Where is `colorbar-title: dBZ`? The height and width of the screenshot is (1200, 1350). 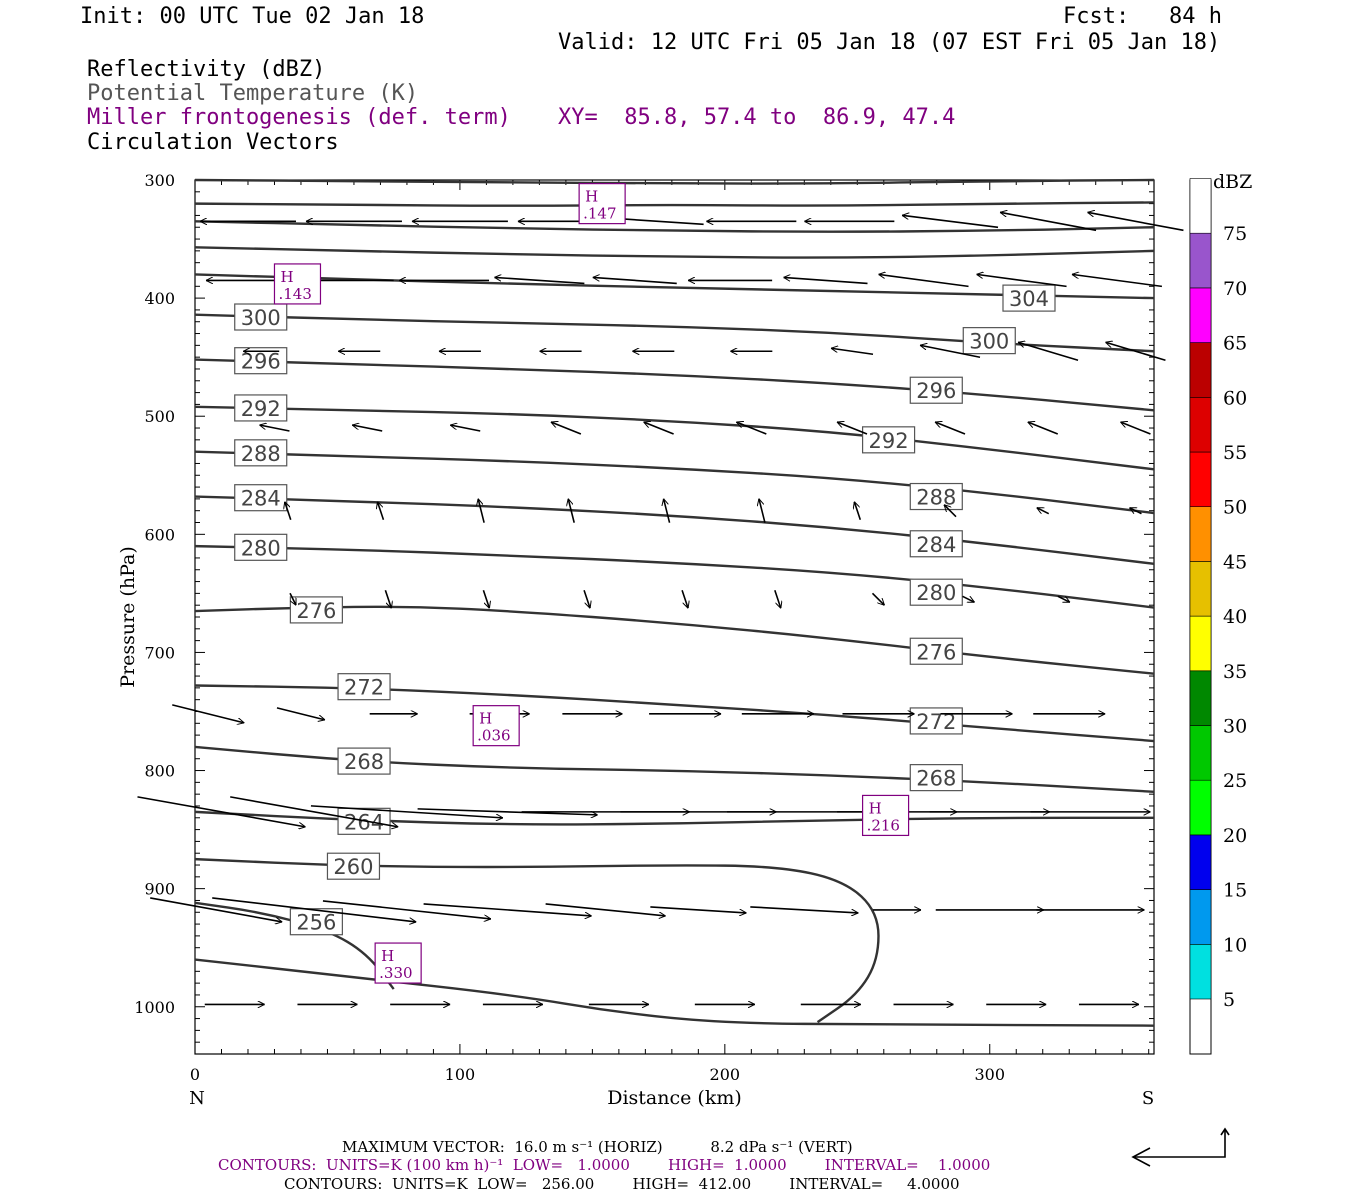
colorbar-title: dBZ is located at coordinates (1232, 182).